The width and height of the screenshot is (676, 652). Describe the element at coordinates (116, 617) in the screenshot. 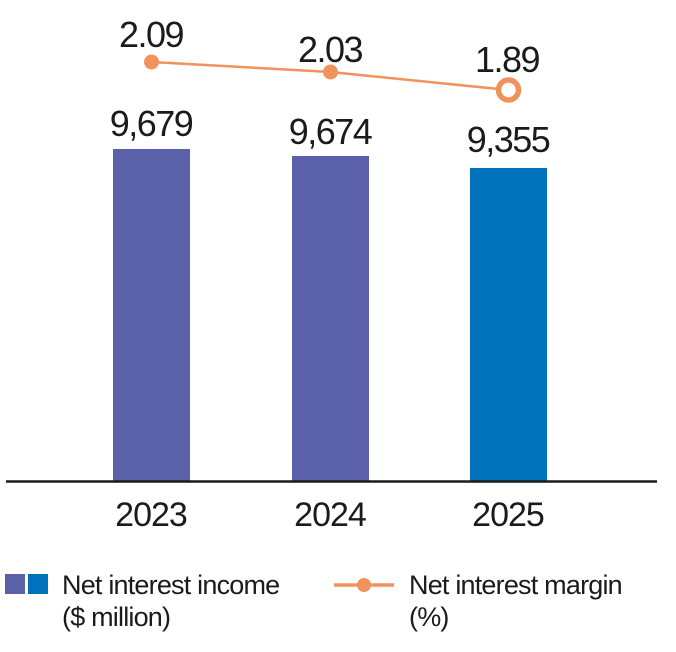

I see `legend-label-line2: ($ million)` at that location.